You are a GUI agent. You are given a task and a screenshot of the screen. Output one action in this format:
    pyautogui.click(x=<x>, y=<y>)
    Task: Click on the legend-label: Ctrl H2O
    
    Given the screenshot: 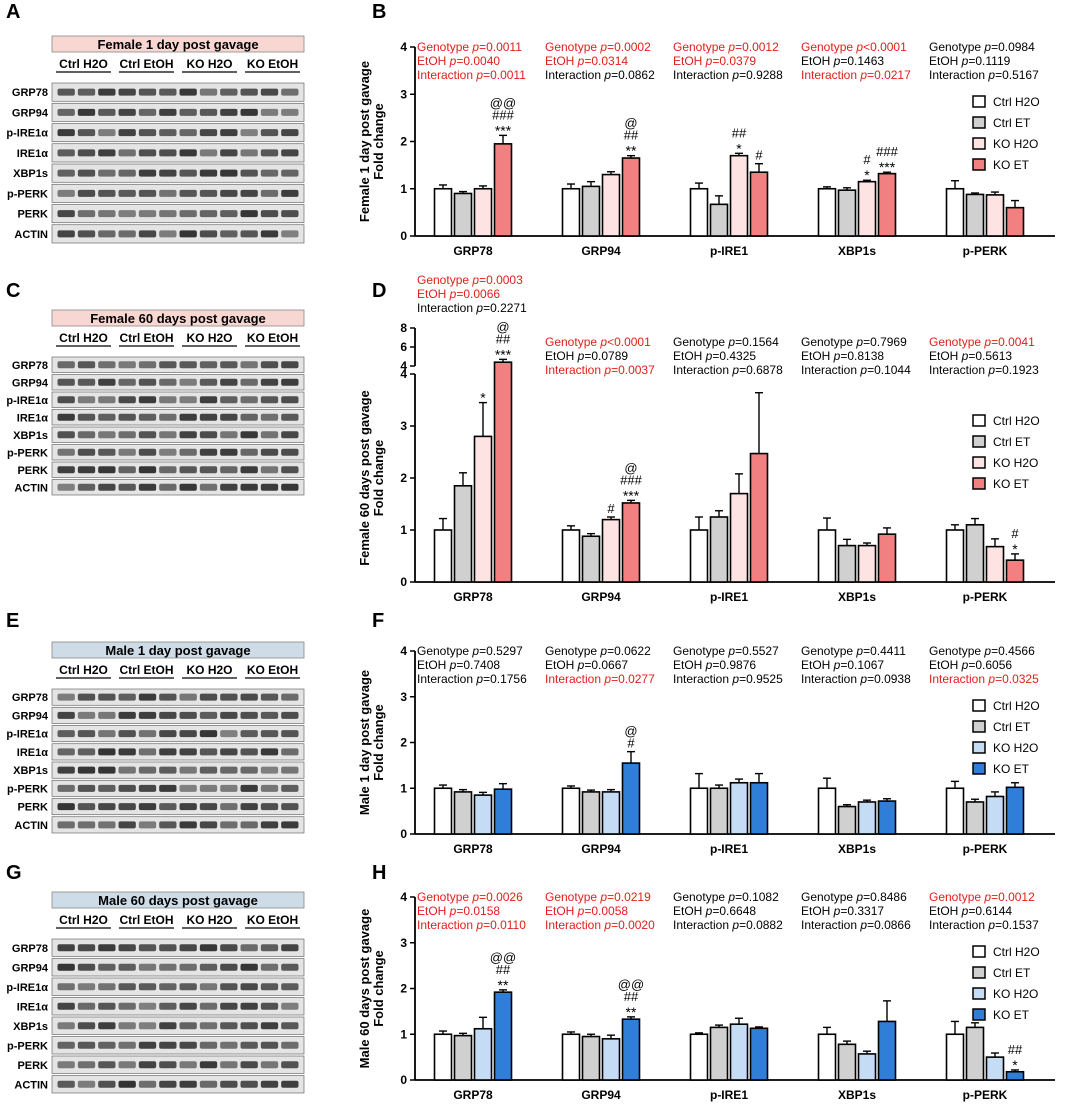 What is the action you would take?
    pyautogui.click(x=1016, y=706)
    